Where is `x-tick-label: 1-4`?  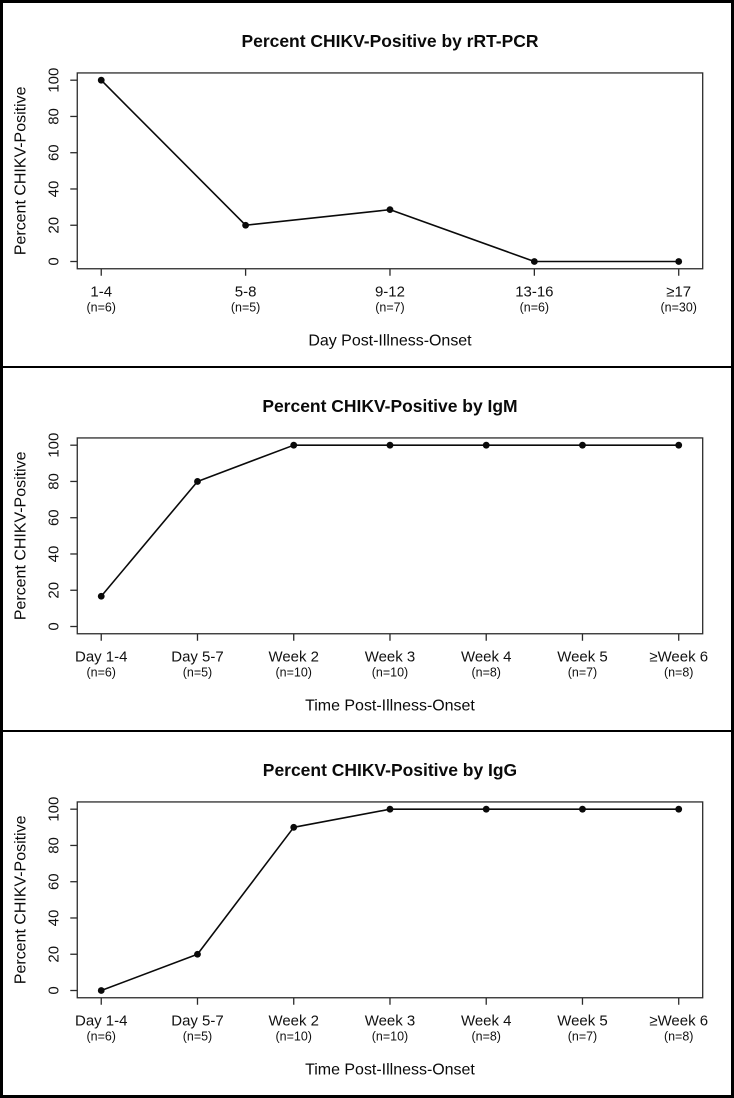 x-tick-label: 1-4 is located at coordinates (101, 292).